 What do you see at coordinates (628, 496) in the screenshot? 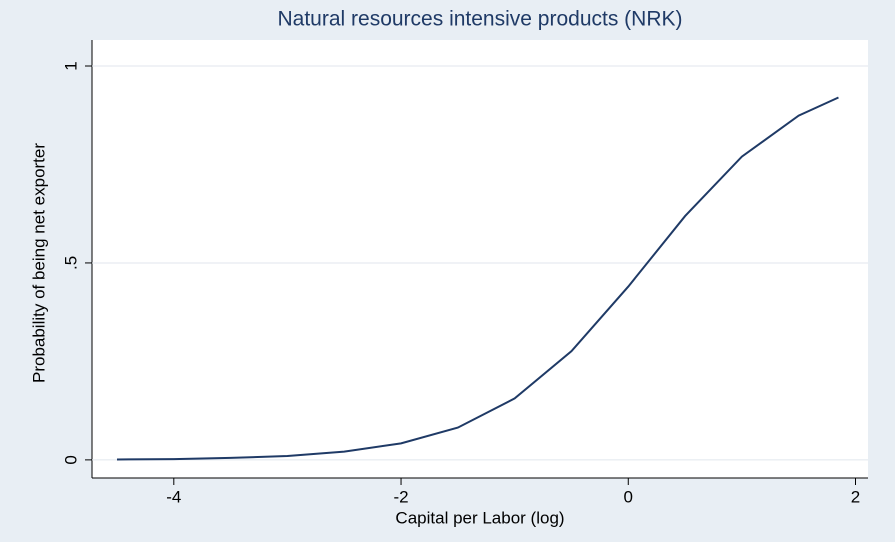
I see `x-tick-label: 0` at bounding box center [628, 496].